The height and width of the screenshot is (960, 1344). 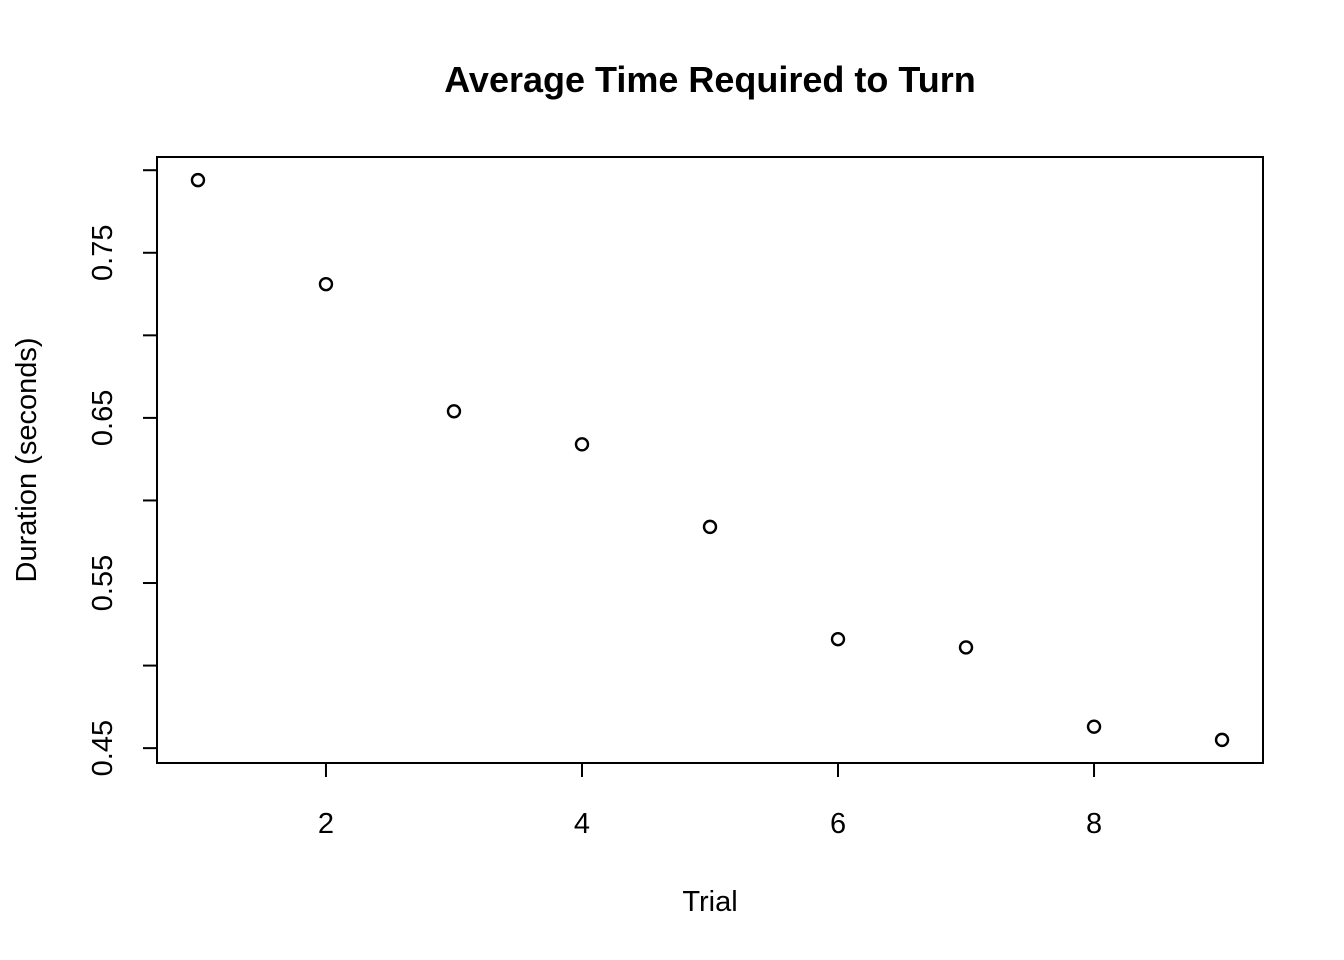 I want to click on x-axis-label: Trial, so click(x=709, y=902).